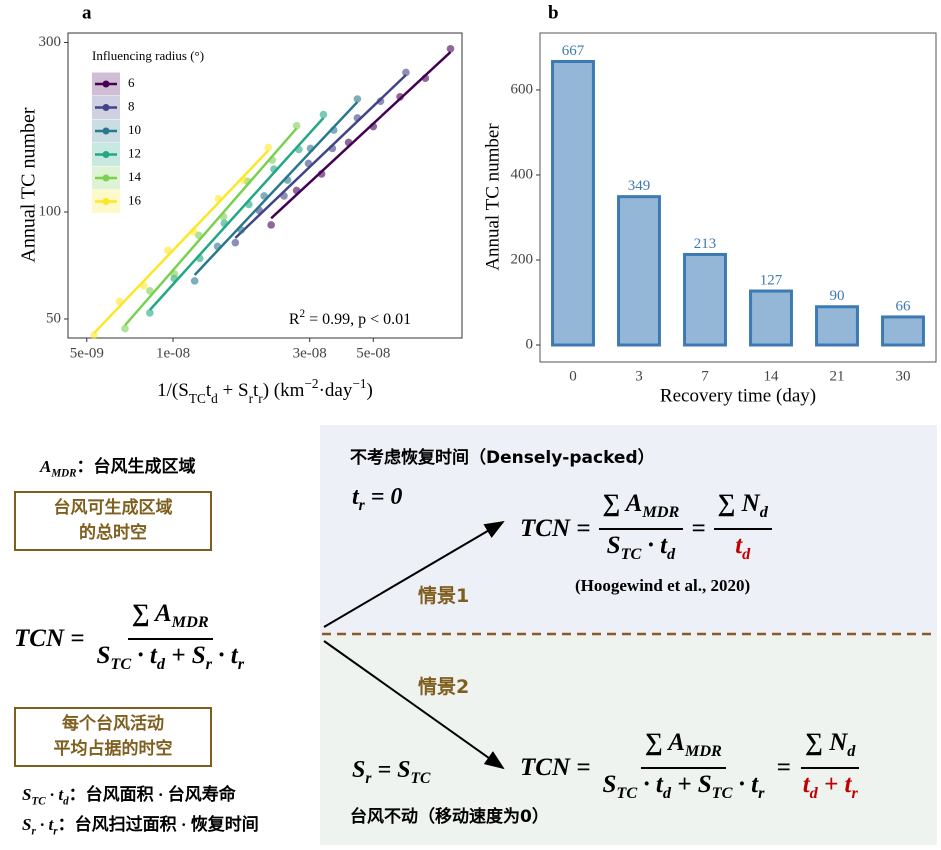 The image size is (941, 850). I want to click on value-label: 213, so click(705, 244).